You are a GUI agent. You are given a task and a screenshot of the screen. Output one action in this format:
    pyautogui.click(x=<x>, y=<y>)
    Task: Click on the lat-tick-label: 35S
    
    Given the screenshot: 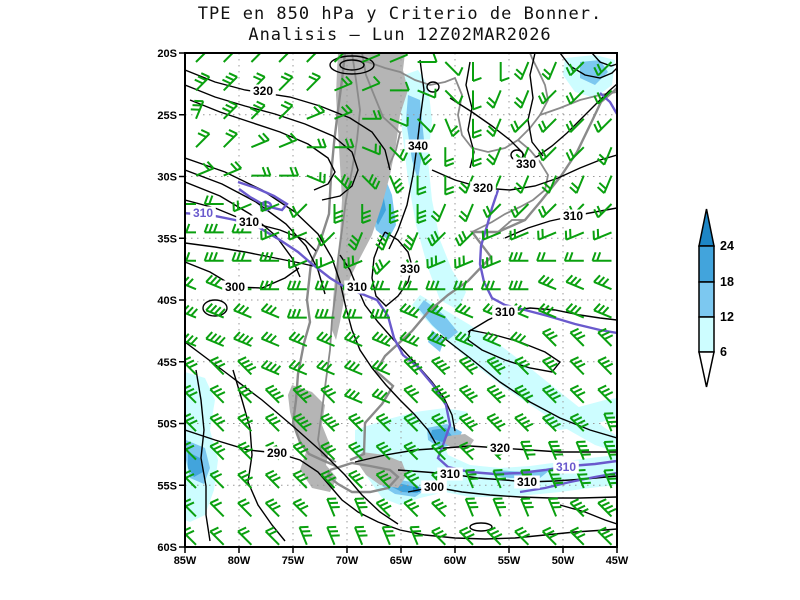 What is the action you would take?
    pyautogui.click(x=167, y=239)
    